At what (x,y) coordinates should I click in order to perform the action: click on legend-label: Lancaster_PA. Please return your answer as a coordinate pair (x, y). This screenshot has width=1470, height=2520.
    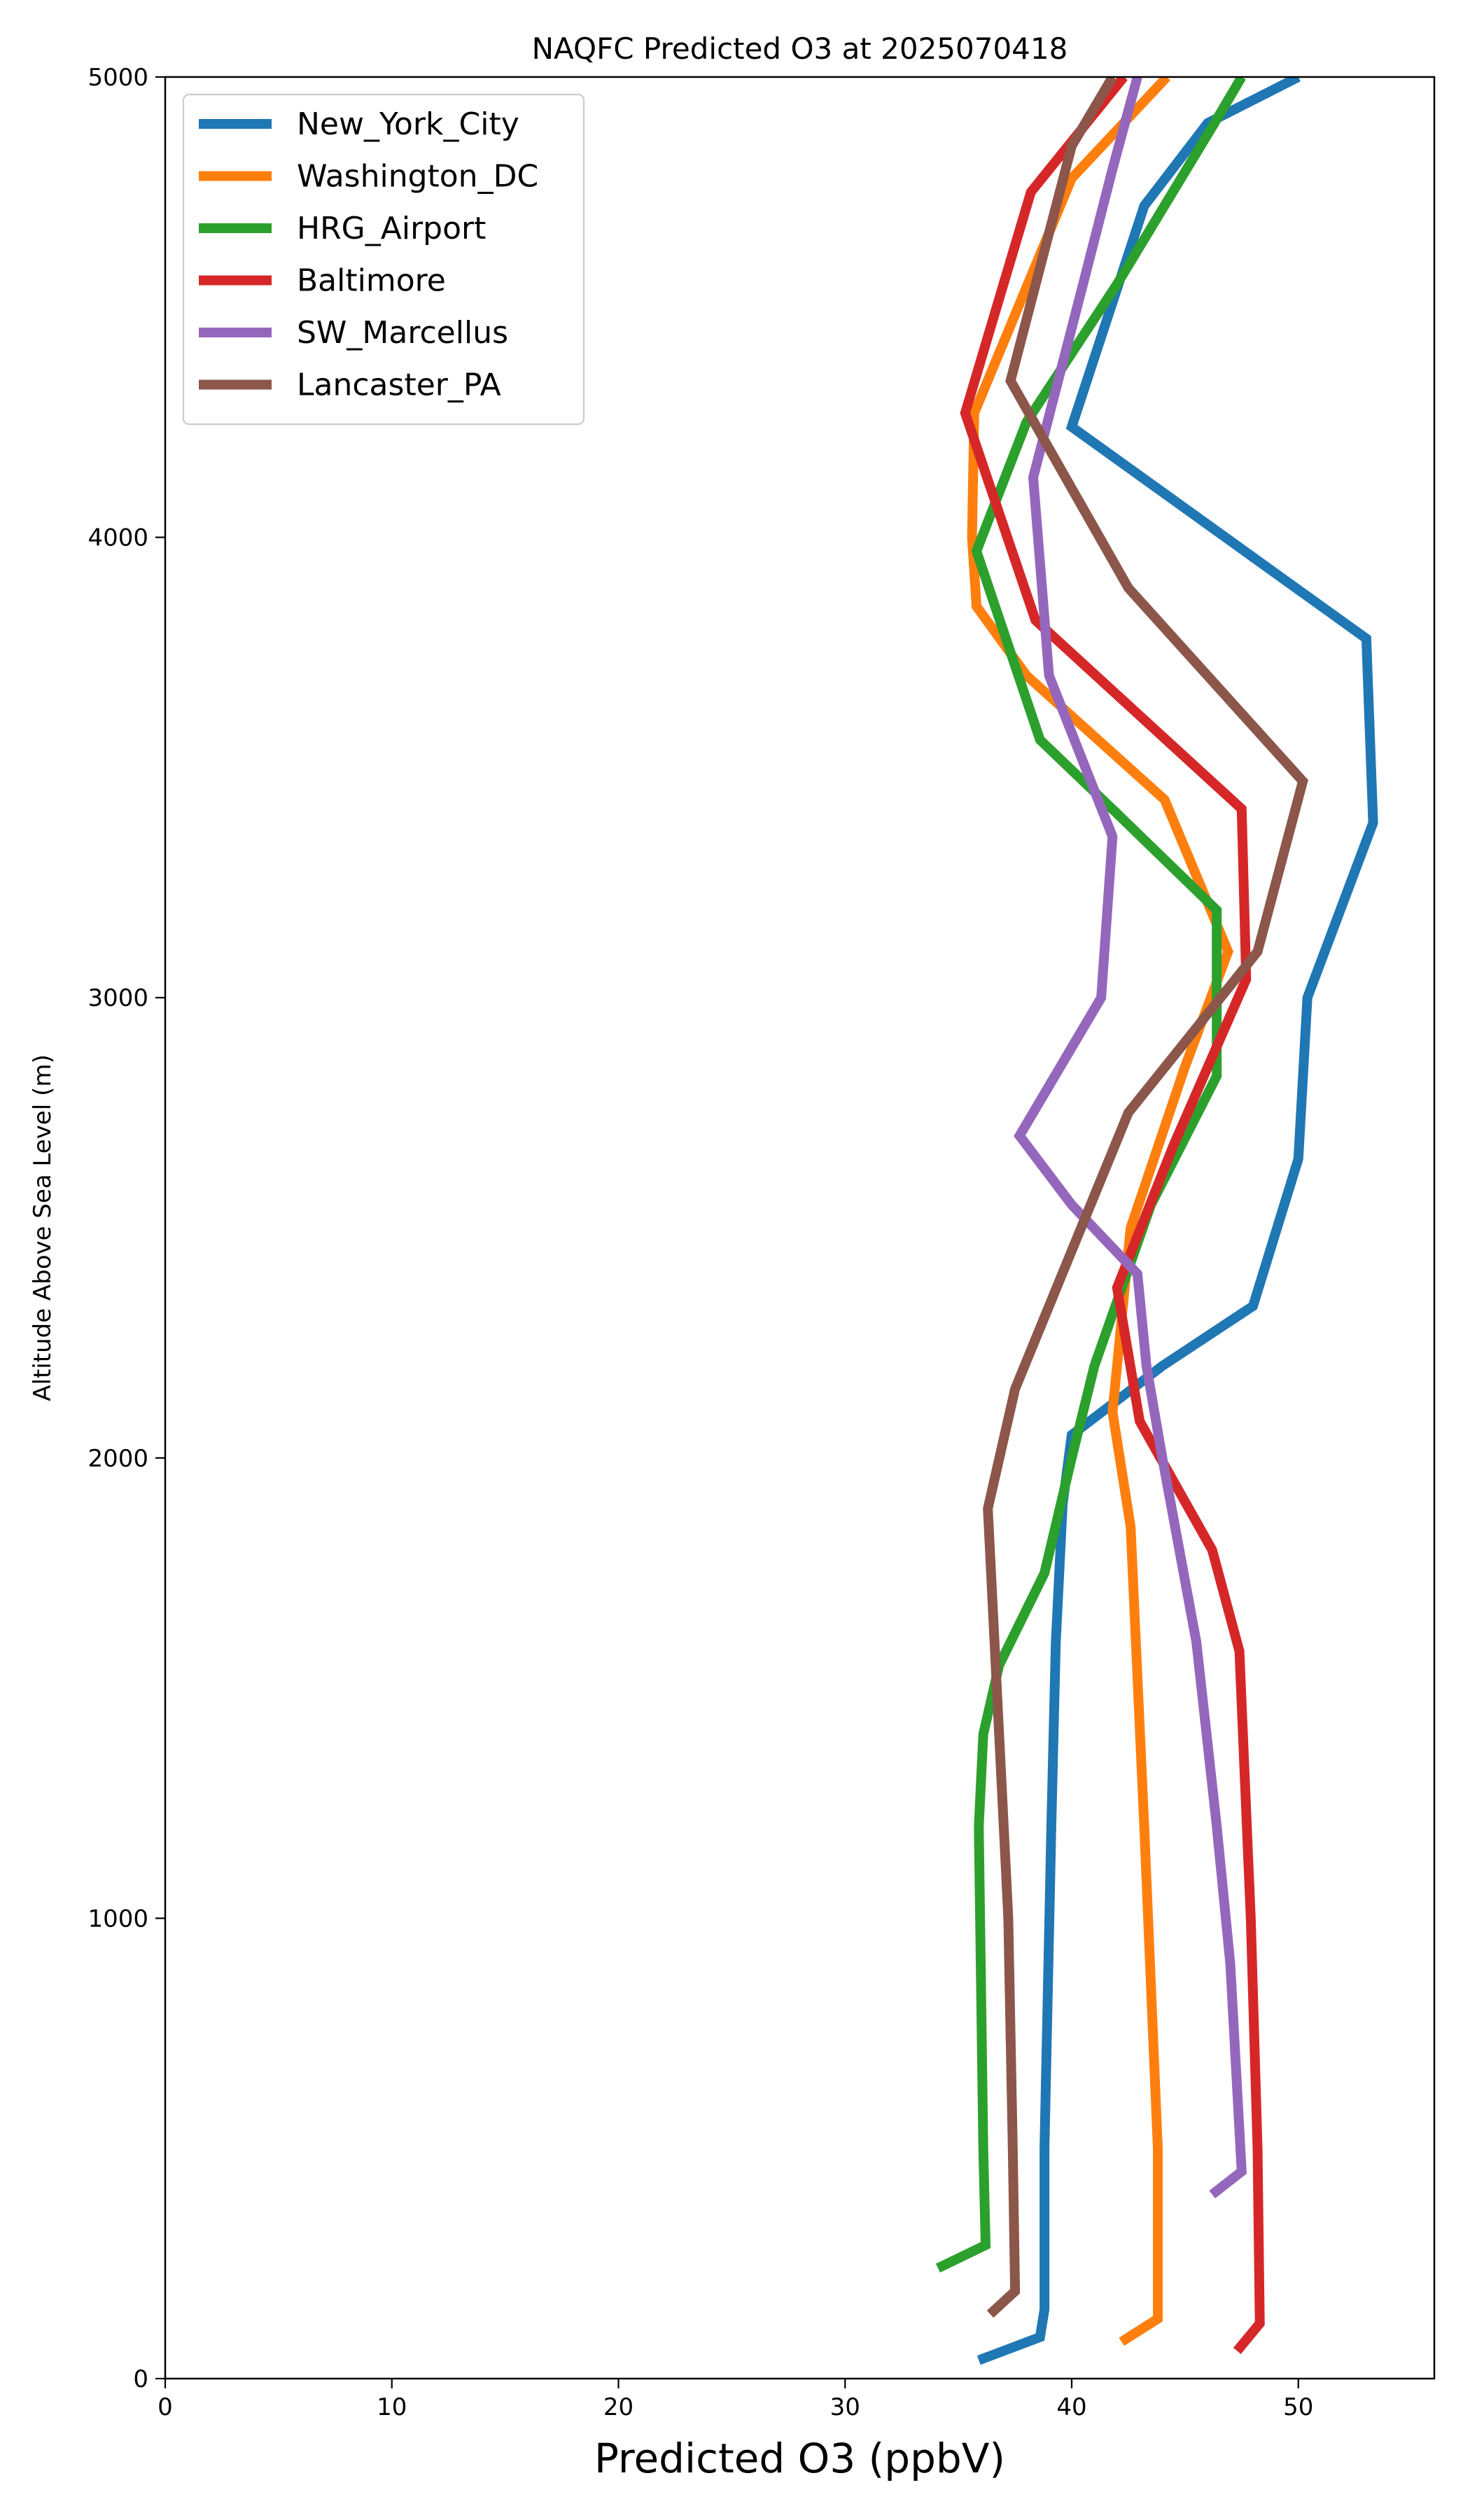
    Looking at the image, I should click on (399, 385).